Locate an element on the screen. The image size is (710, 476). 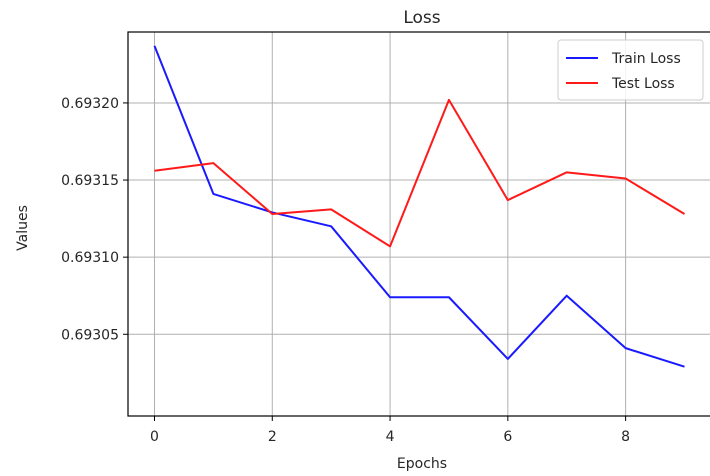
x-axis-label: Epochs is located at coordinates (422, 464).